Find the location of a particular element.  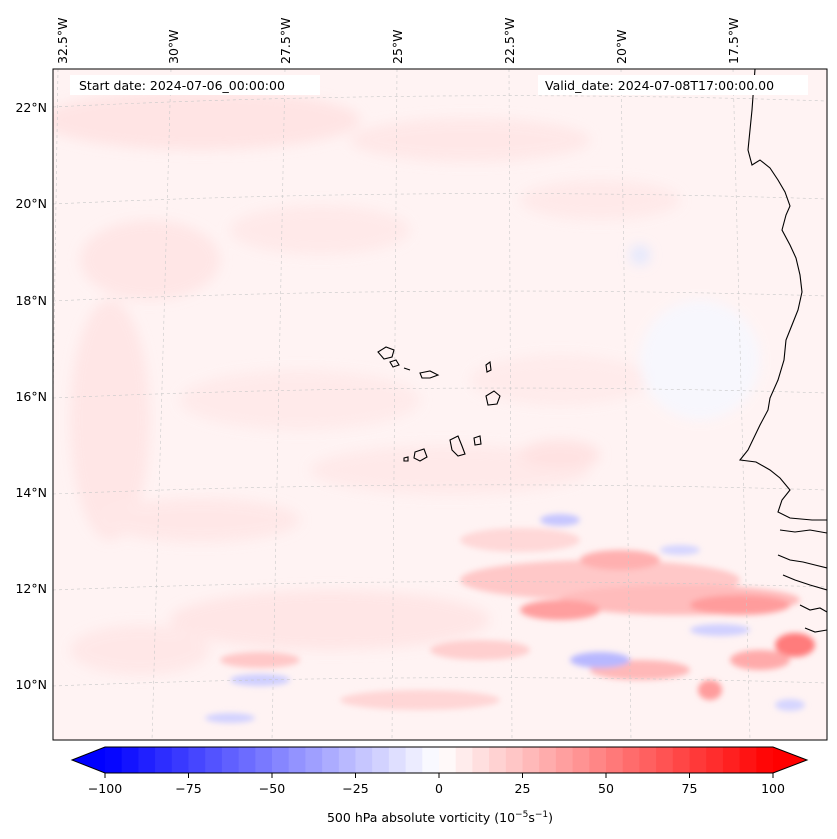

colorbar-ticks is located at coordinates (439, 775).